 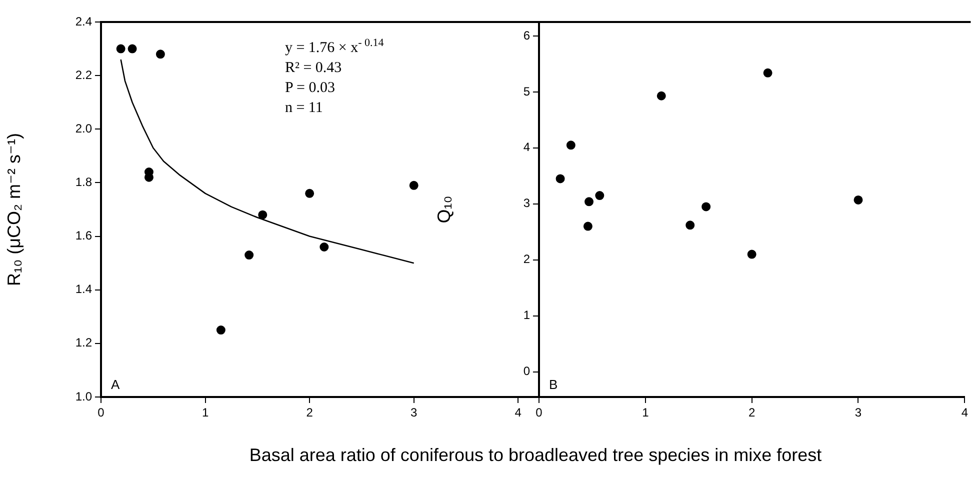 What do you see at coordinates (83, 289) in the screenshot?
I see `y-tick-label: 1.4` at bounding box center [83, 289].